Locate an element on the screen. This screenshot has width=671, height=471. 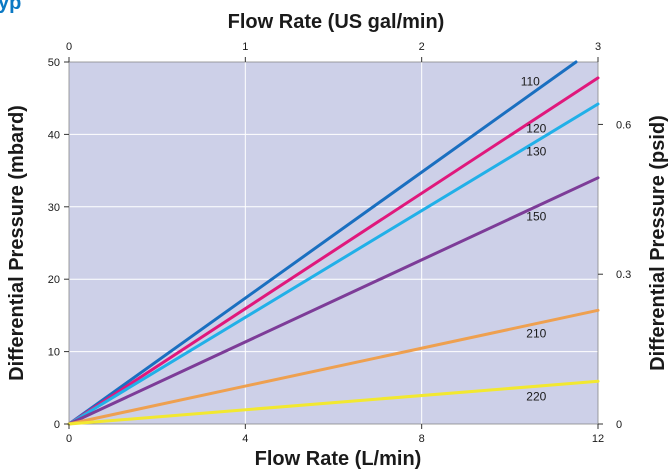
x2-tick-label: 0 is located at coordinates (69, 47).